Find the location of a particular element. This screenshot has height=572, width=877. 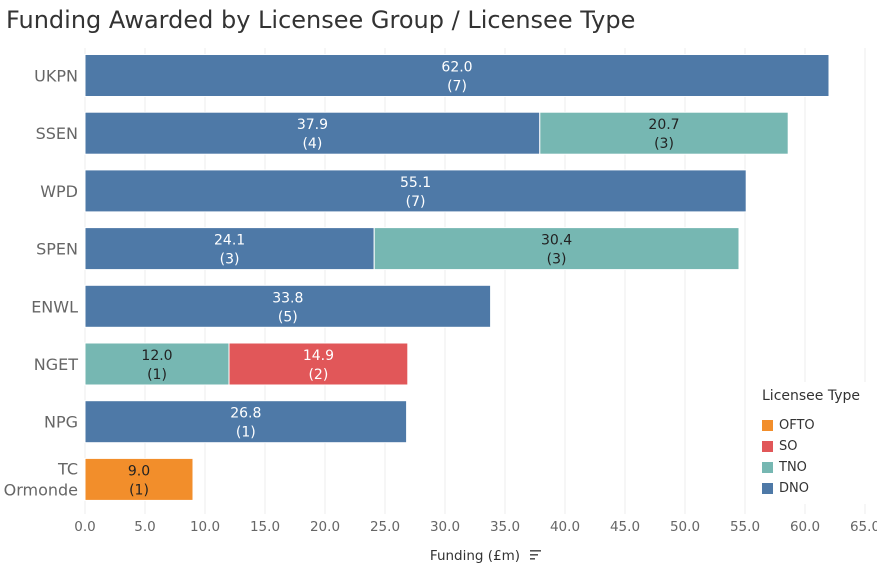

category-label: UKPN is located at coordinates (56, 76).